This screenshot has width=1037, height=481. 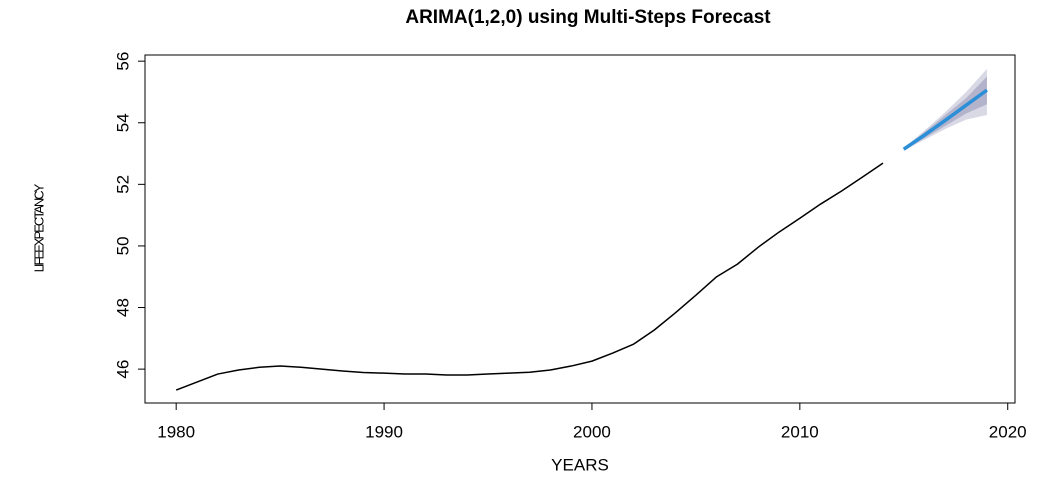 I want to click on y-tick-label: 48, so click(x=122, y=307).